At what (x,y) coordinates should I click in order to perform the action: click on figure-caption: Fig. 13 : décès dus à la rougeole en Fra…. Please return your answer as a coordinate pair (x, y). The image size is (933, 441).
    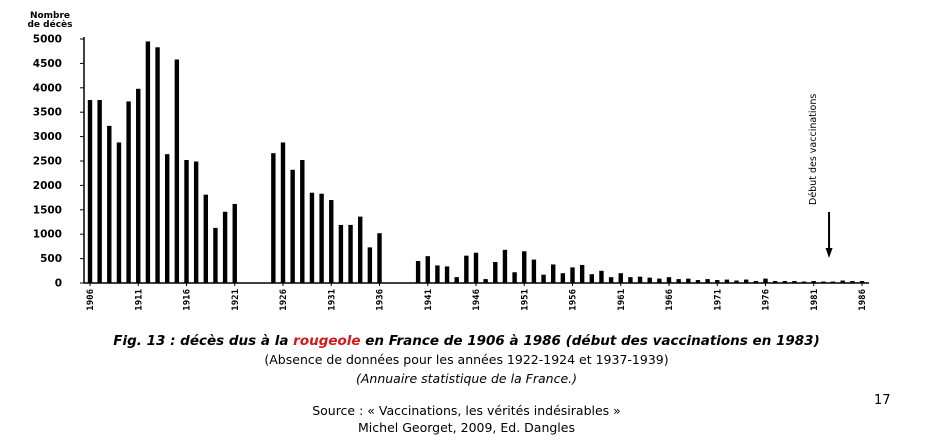
    Looking at the image, I should click on (466, 341).